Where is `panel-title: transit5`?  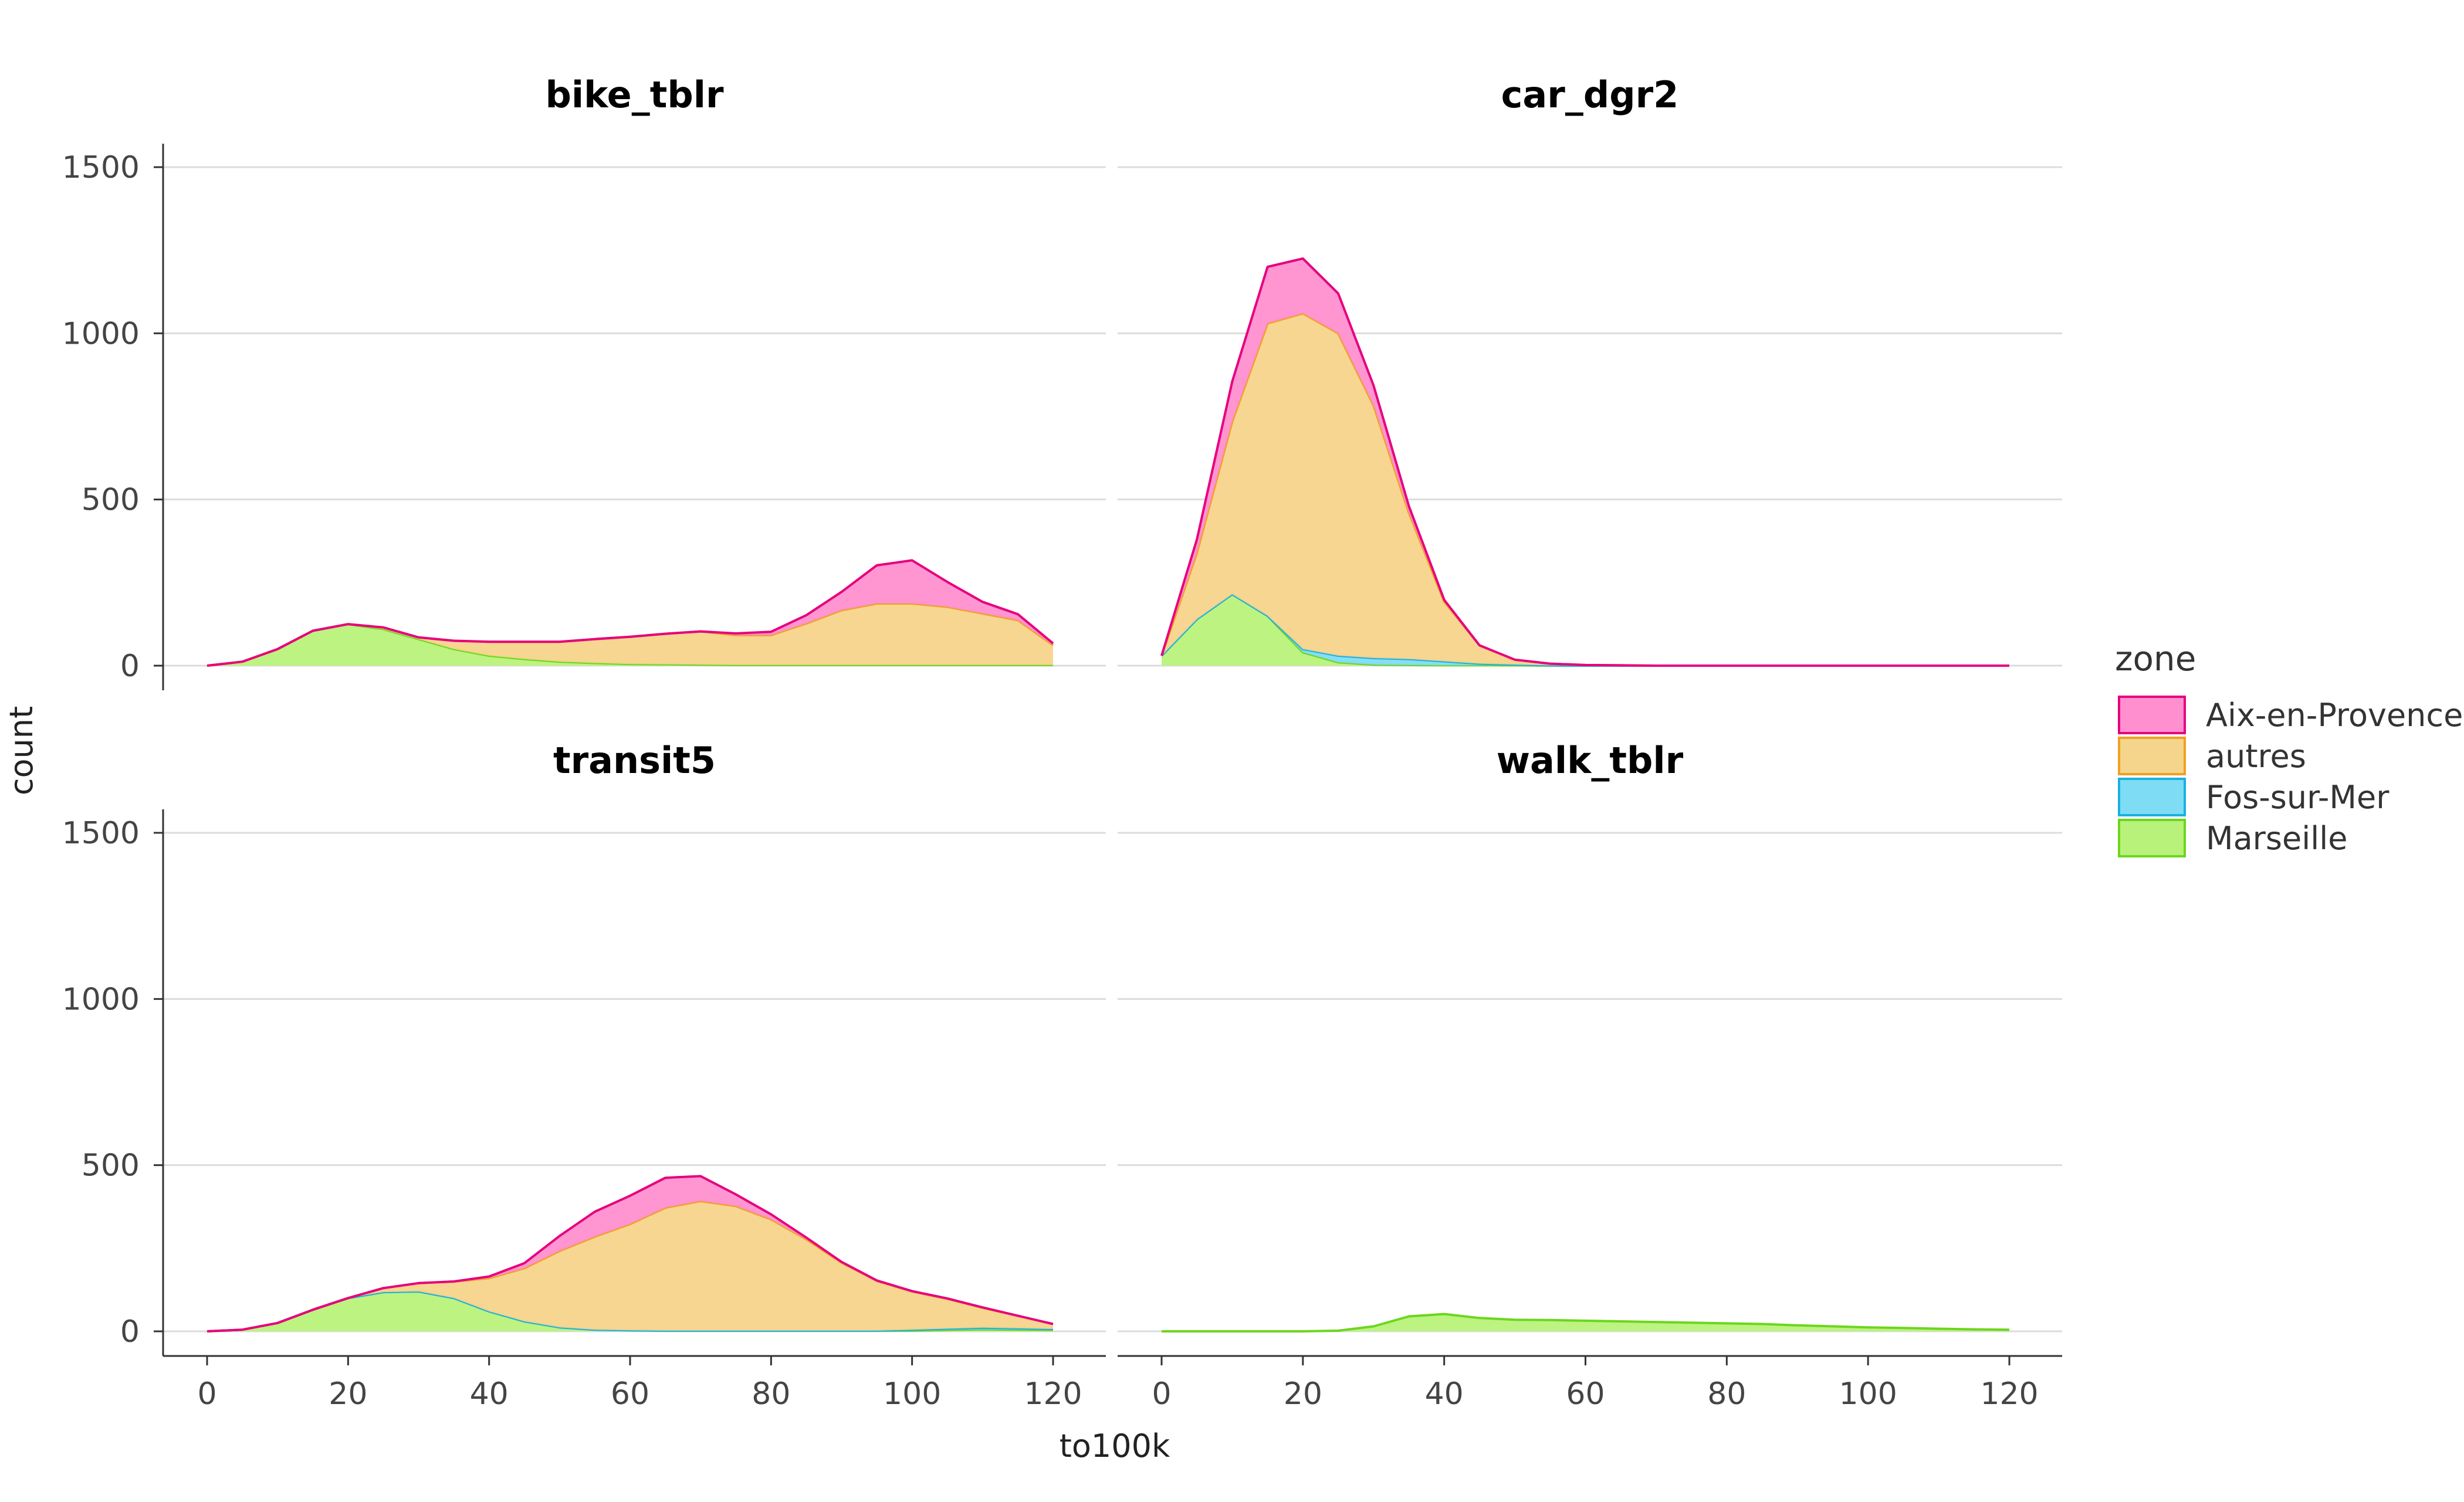 panel-title: transit5 is located at coordinates (634, 761).